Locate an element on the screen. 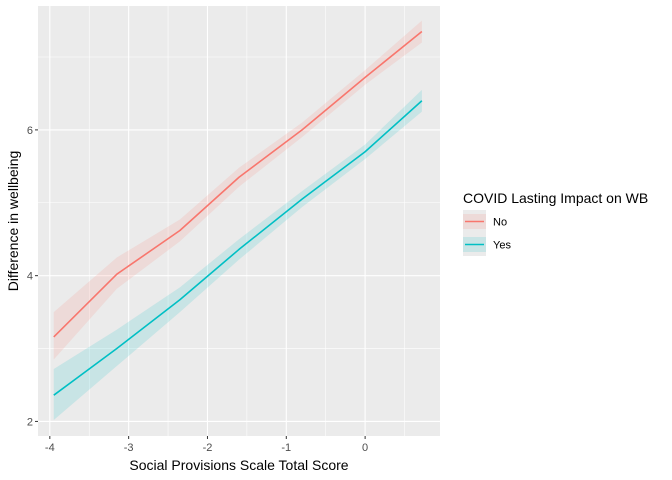  legend: COVID Lasting Impact on WB No Yes is located at coordinates (555, 223).